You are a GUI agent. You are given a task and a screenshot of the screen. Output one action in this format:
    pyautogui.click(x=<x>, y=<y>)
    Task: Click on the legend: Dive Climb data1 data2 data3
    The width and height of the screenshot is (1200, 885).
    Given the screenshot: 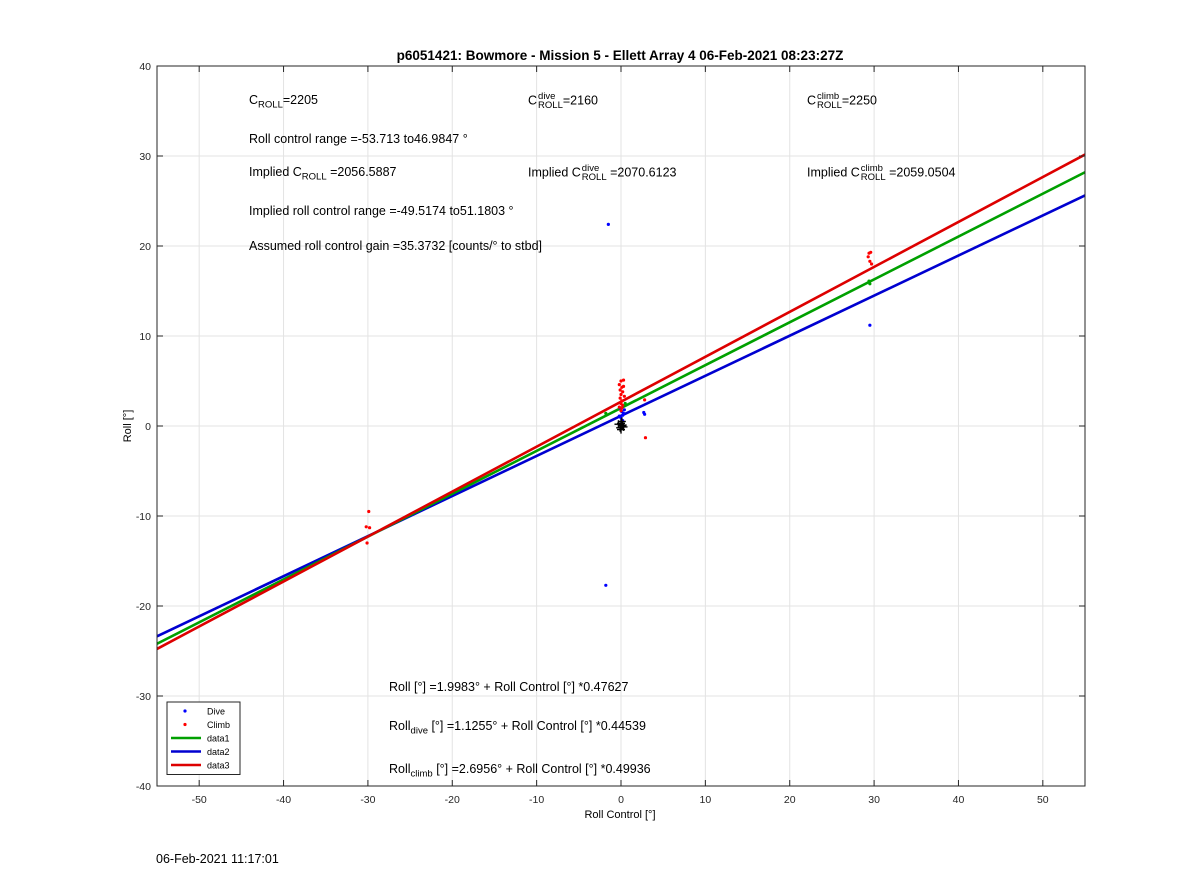 What is the action you would take?
    pyautogui.click(x=203, y=738)
    